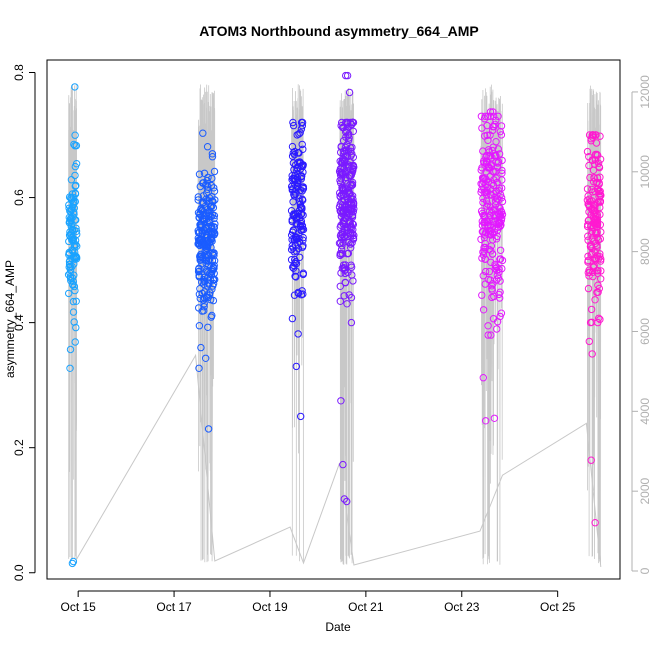  What do you see at coordinates (338, 627) in the screenshot?
I see `x-axis-label: Date` at bounding box center [338, 627].